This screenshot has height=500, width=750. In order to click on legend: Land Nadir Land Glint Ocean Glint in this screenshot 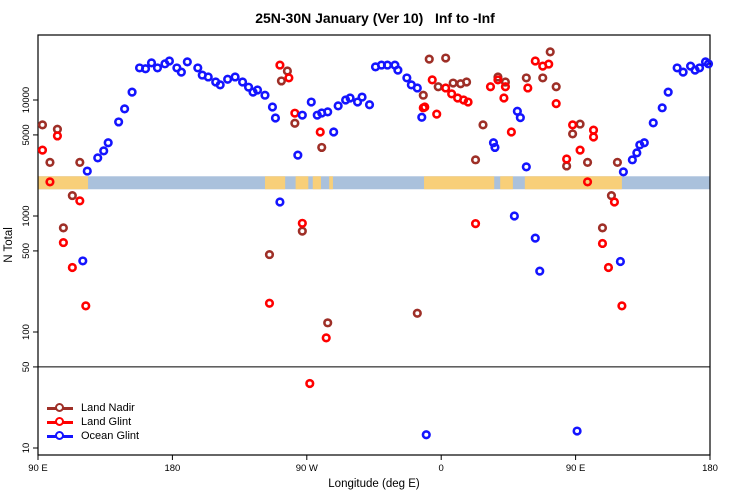, I will do `click(93, 422)`.